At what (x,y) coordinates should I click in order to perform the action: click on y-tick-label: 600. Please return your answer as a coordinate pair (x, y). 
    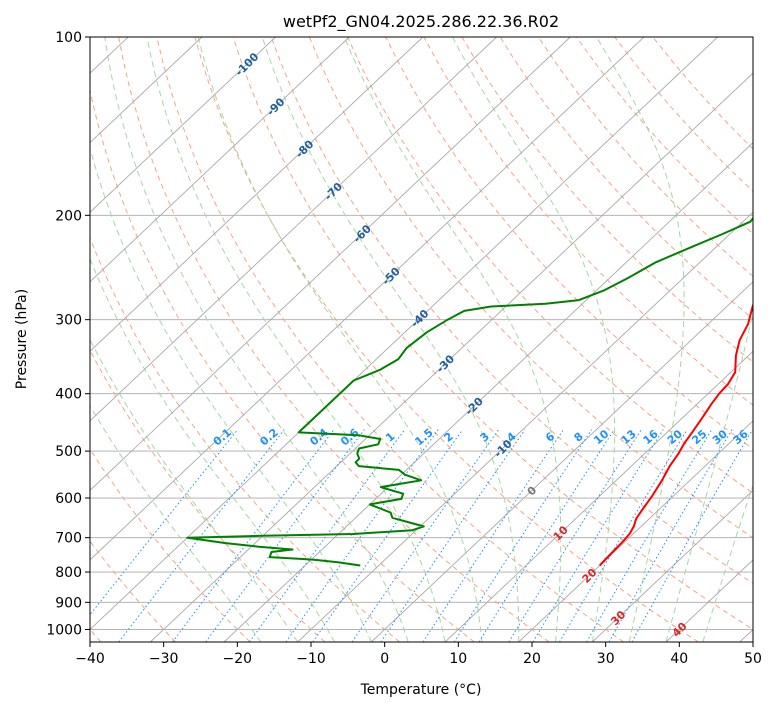
    Looking at the image, I should click on (68, 499).